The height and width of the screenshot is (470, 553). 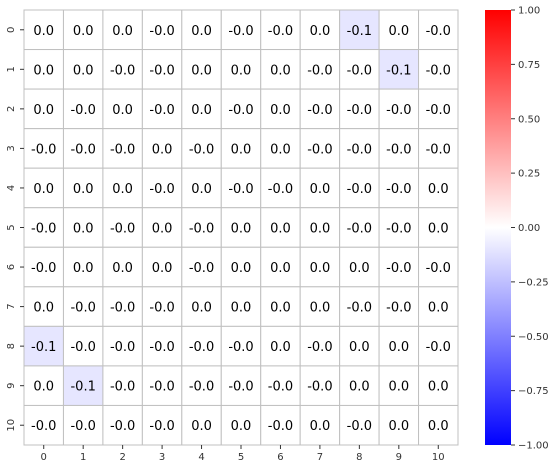 What do you see at coordinates (11, 385) in the screenshot?
I see `y-tick-label-9: 9` at bounding box center [11, 385].